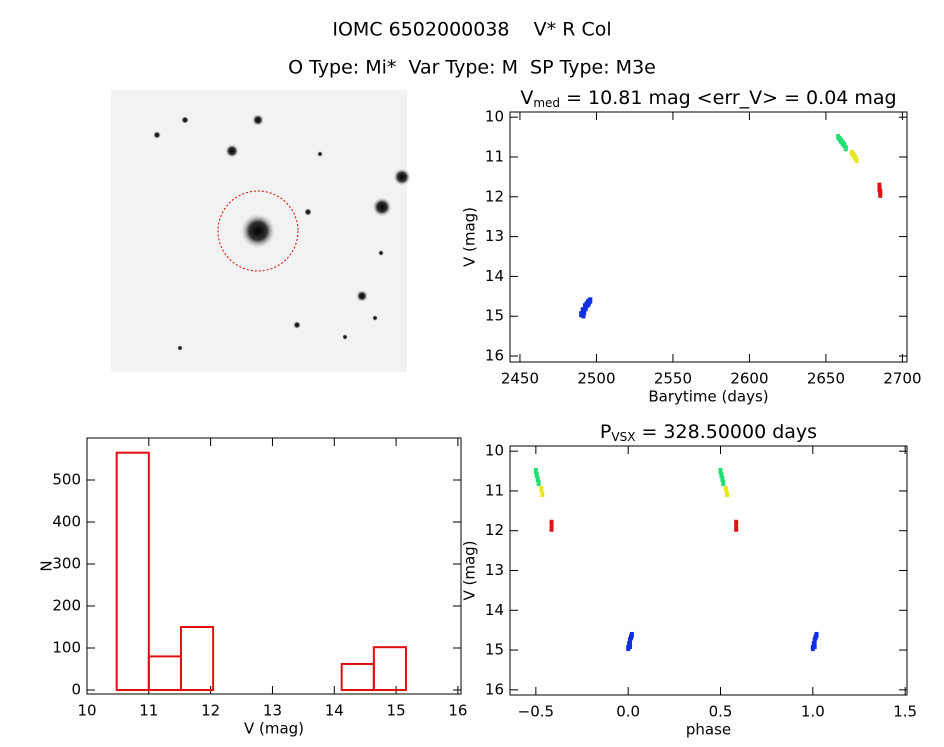  What do you see at coordinates (526, 98) in the screenshot?
I see `title-part: V` at bounding box center [526, 98].